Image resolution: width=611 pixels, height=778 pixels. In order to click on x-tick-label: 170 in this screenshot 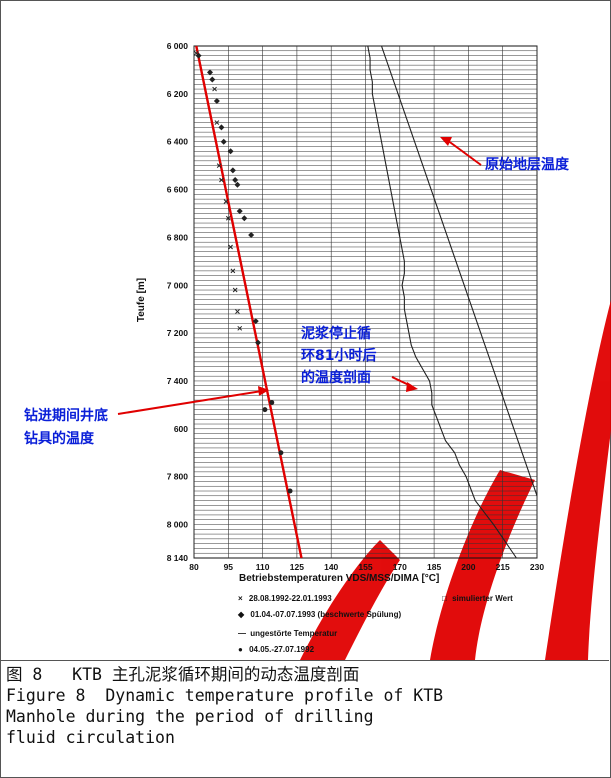, I will do `click(400, 567)`.